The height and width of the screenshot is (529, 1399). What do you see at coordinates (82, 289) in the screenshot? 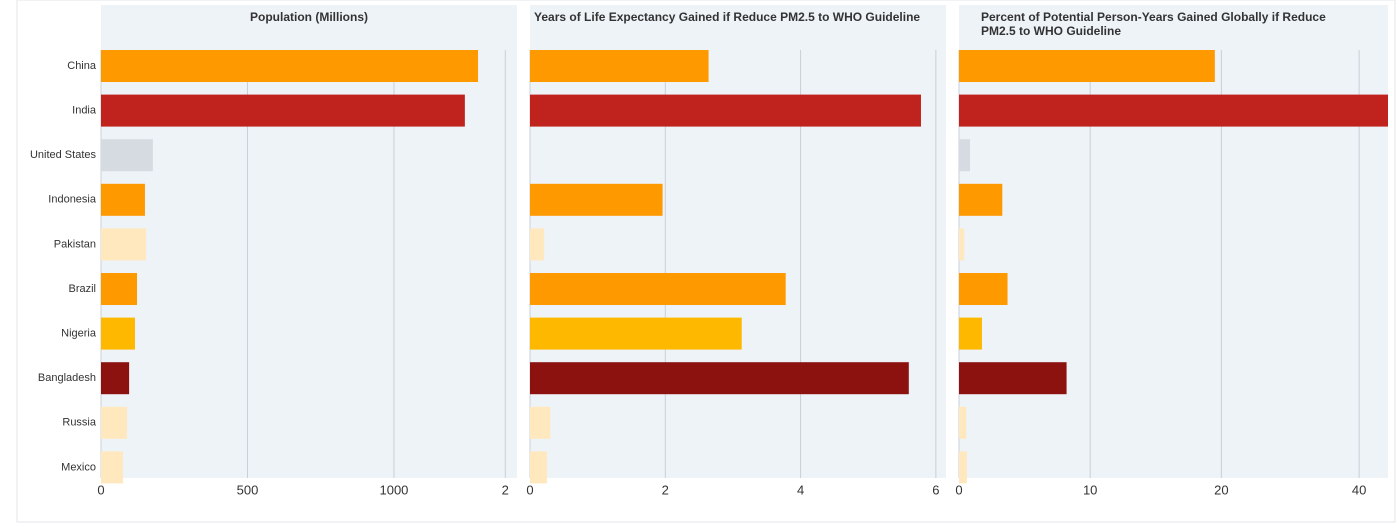
I see `category-label: Brazil` at bounding box center [82, 289].